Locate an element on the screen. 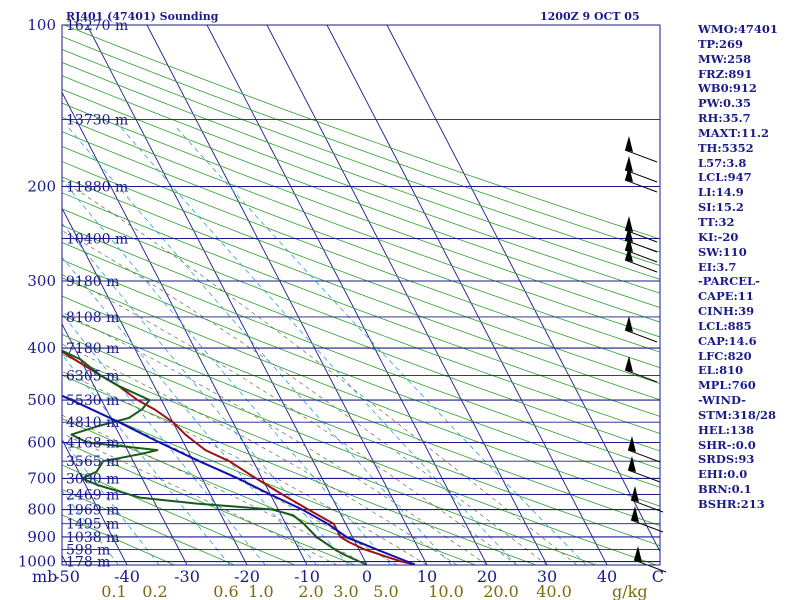 This screenshot has height=600, width=800. temperature-tick-label: 10 is located at coordinates (427, 576).